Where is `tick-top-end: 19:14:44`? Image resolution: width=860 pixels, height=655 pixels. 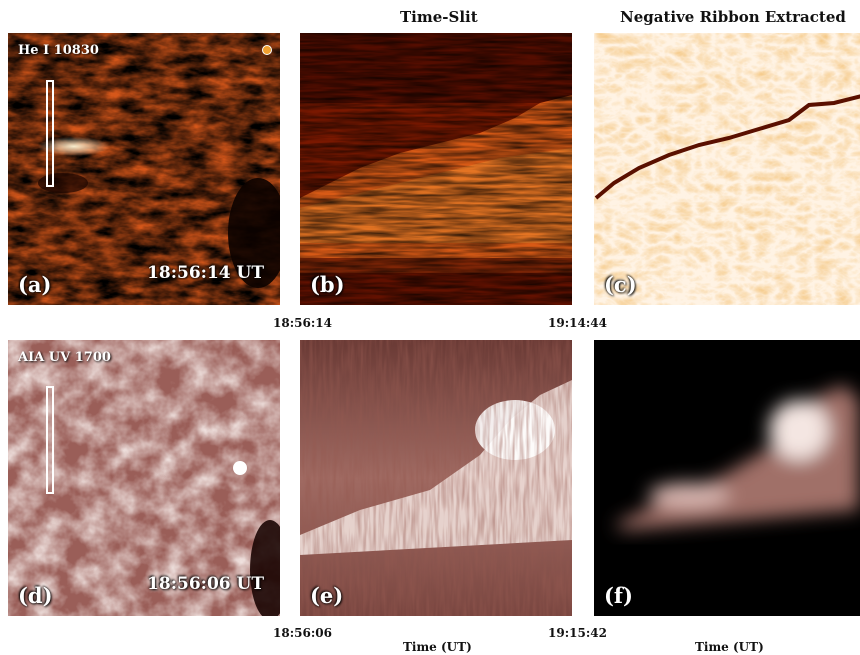
tick-top-end: 19:14:44 is located at coordinates (577, 323).